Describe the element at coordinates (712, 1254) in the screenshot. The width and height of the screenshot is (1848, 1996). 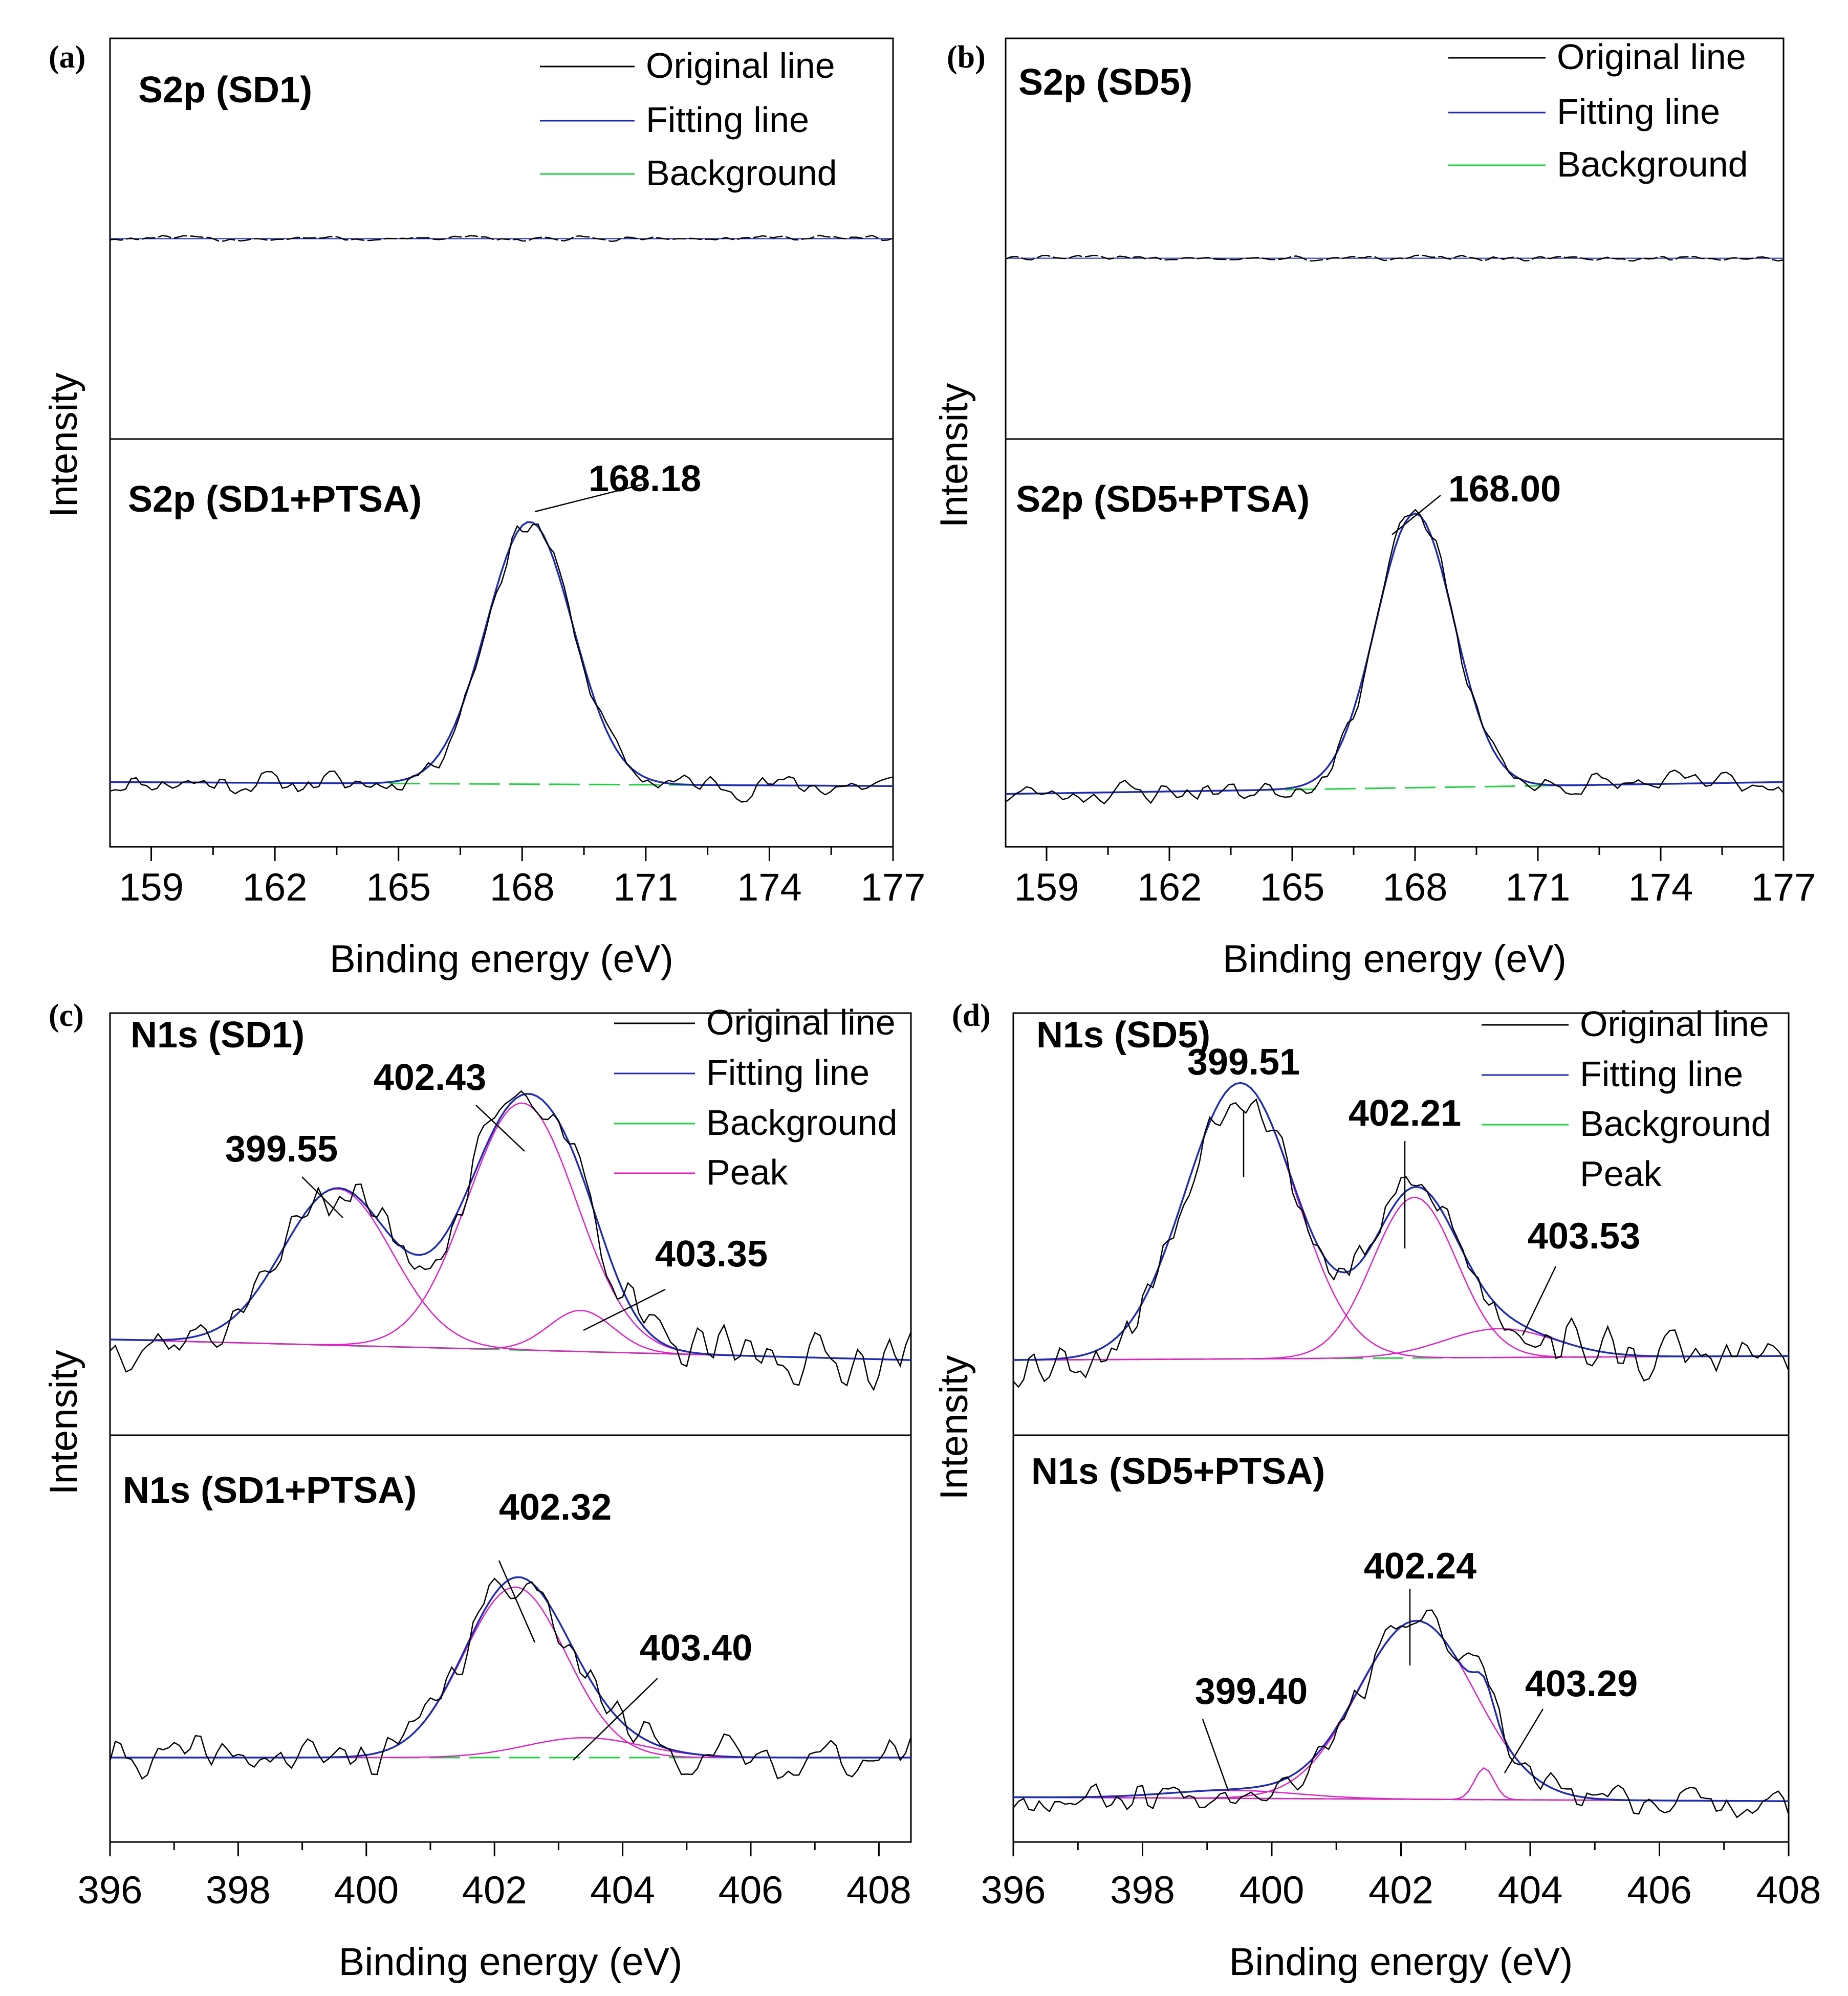
I see `peak-annotation: 403.35` at that location.